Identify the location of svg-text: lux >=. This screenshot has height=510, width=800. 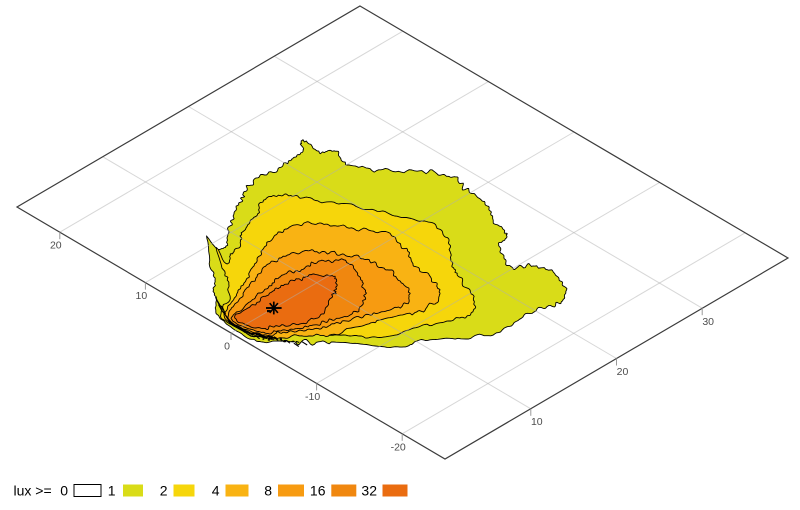
(33, 491).